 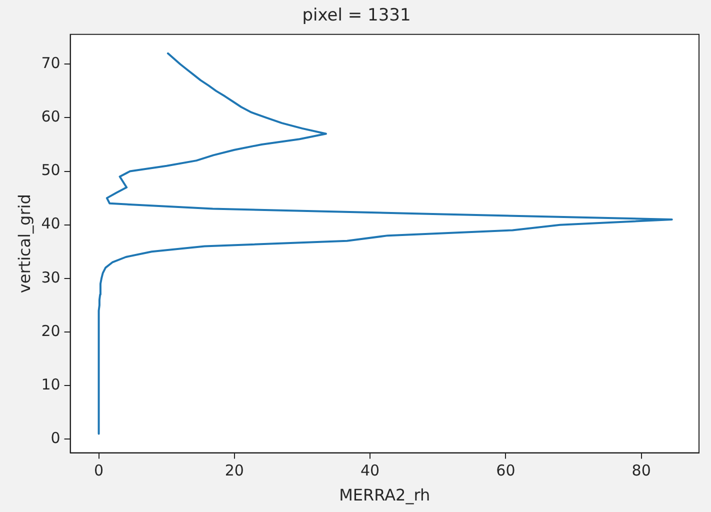 I want to click on x-tick-label: 80, so click(x=641, y=471).